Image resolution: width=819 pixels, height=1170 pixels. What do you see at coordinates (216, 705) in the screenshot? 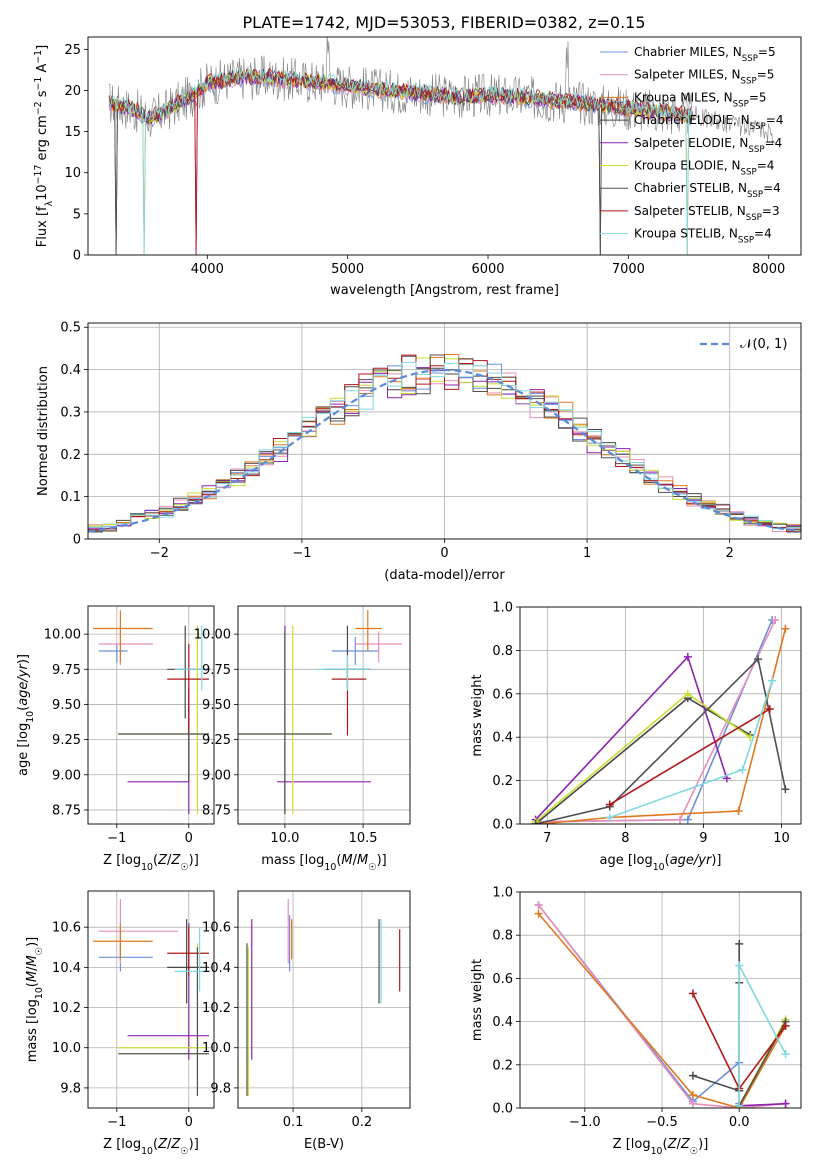
I see `y-tick-label: 9.50` at bounding box center [216, 705].